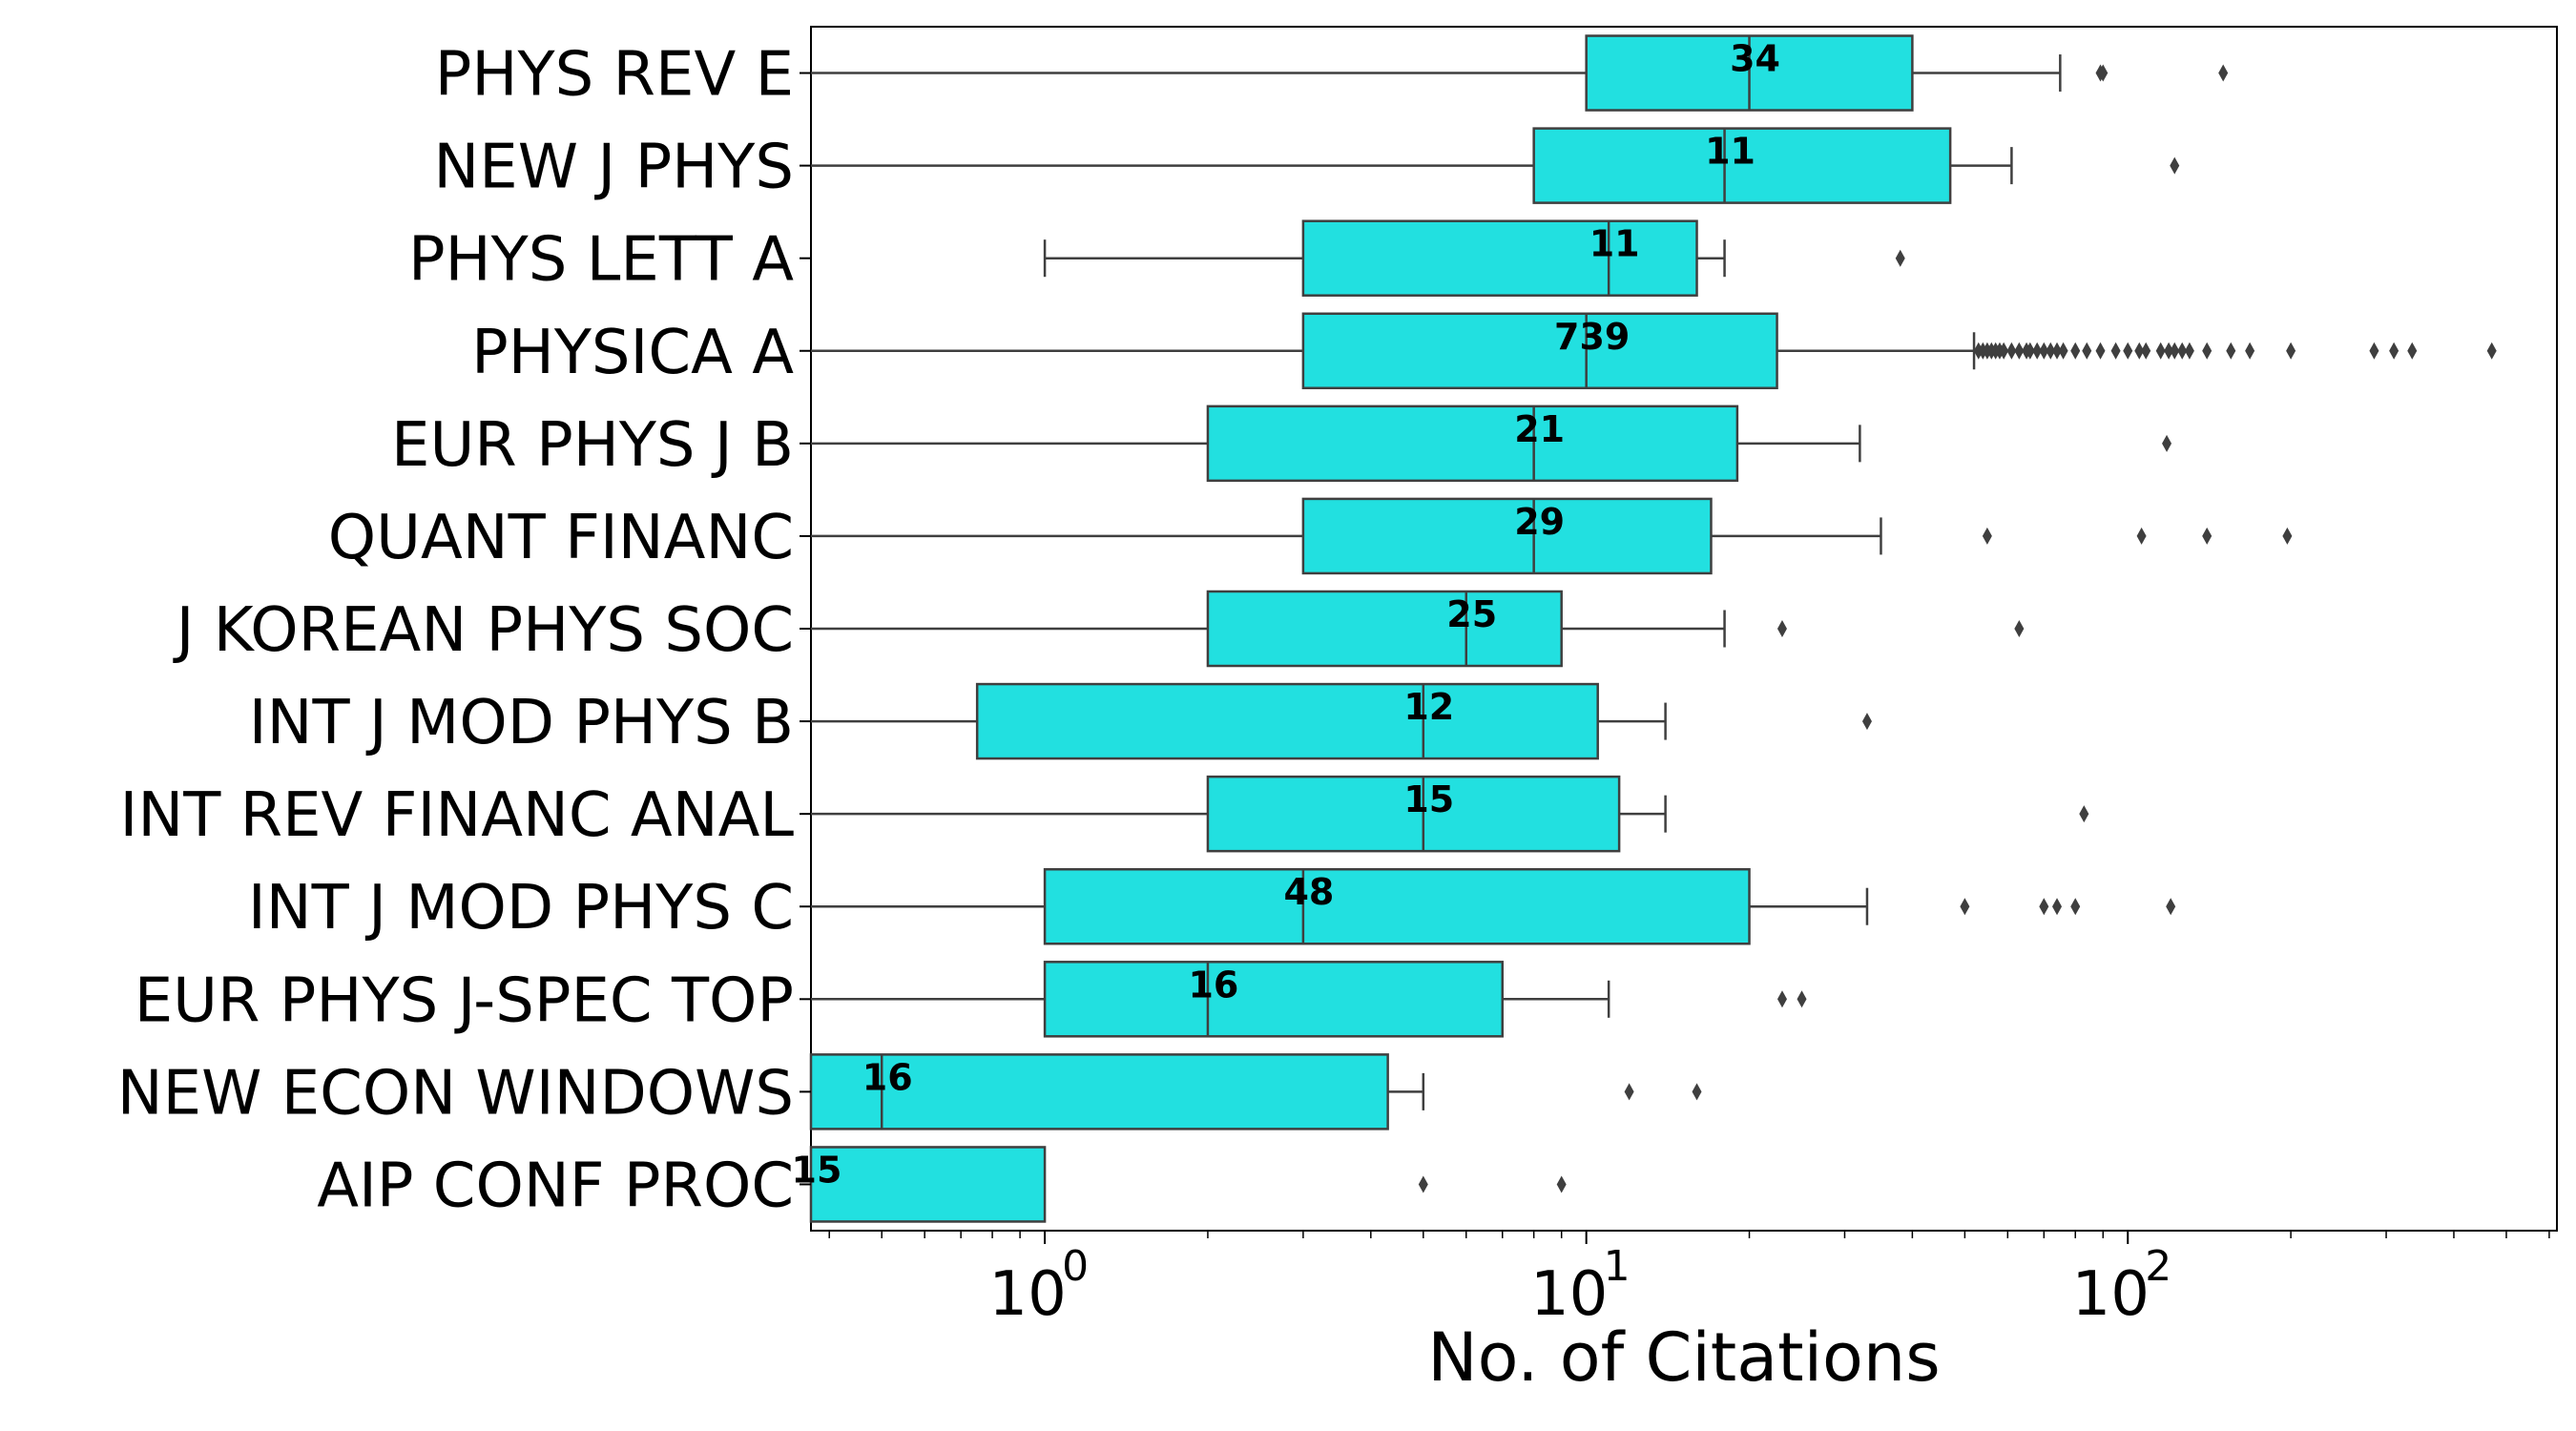  I want to click on count-label-j-korean-phys-soc: 25, so click(1471, 614).